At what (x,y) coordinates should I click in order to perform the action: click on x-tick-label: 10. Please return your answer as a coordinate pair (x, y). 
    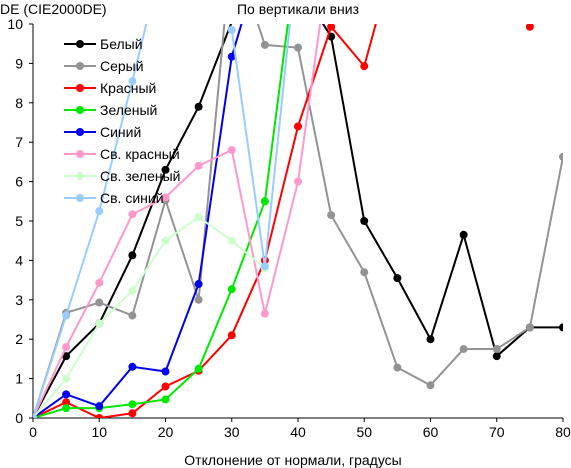
    Looking at the image, I should click on (99, 432).